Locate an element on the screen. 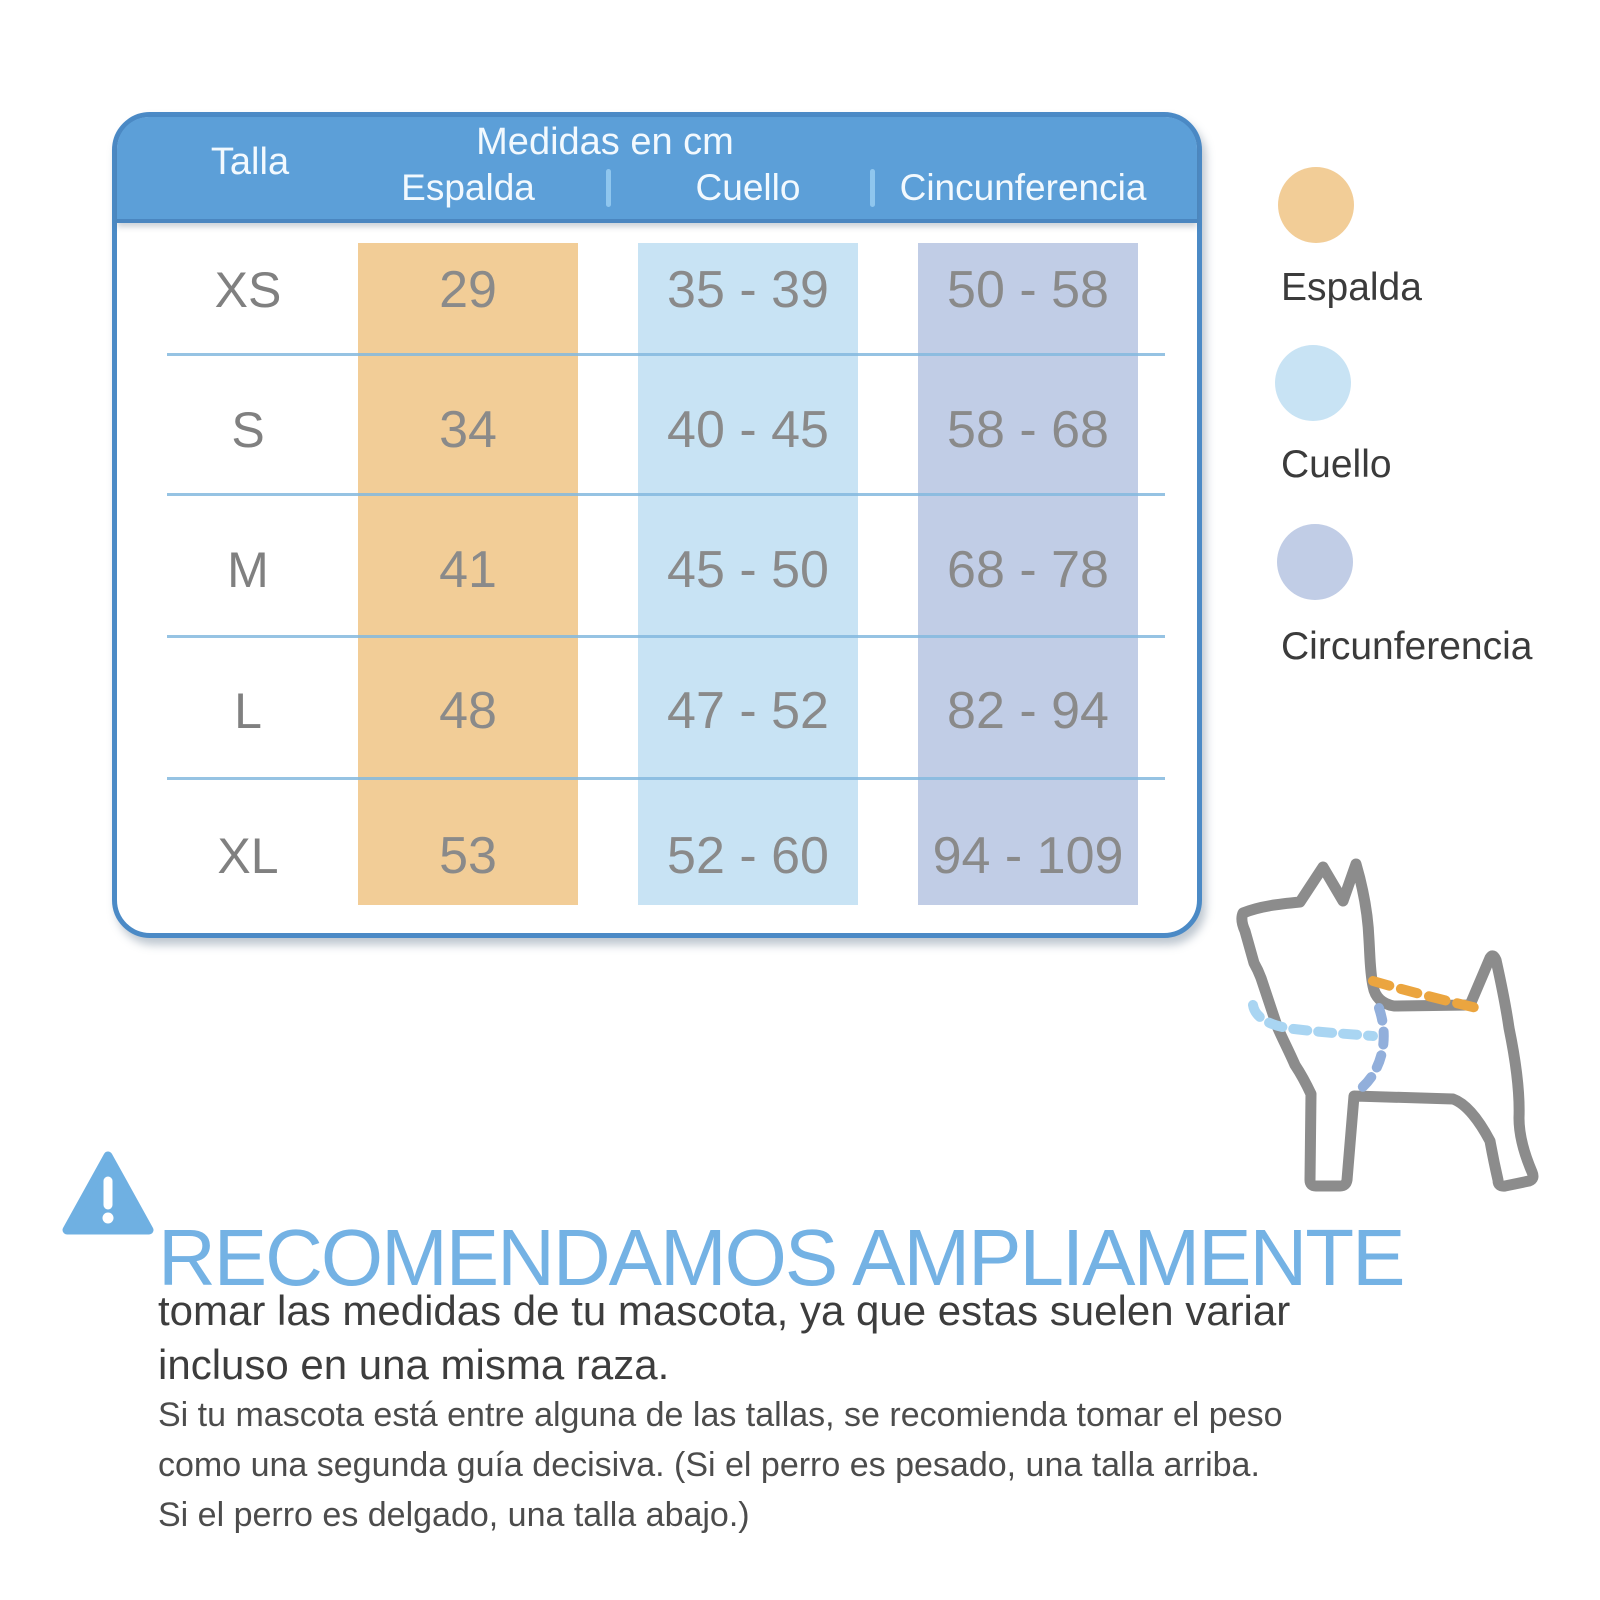 Image resolution: width=1600 pixels, height=1600 pixels. espalda-legend-swatch is located at coordinates (1316, 205).